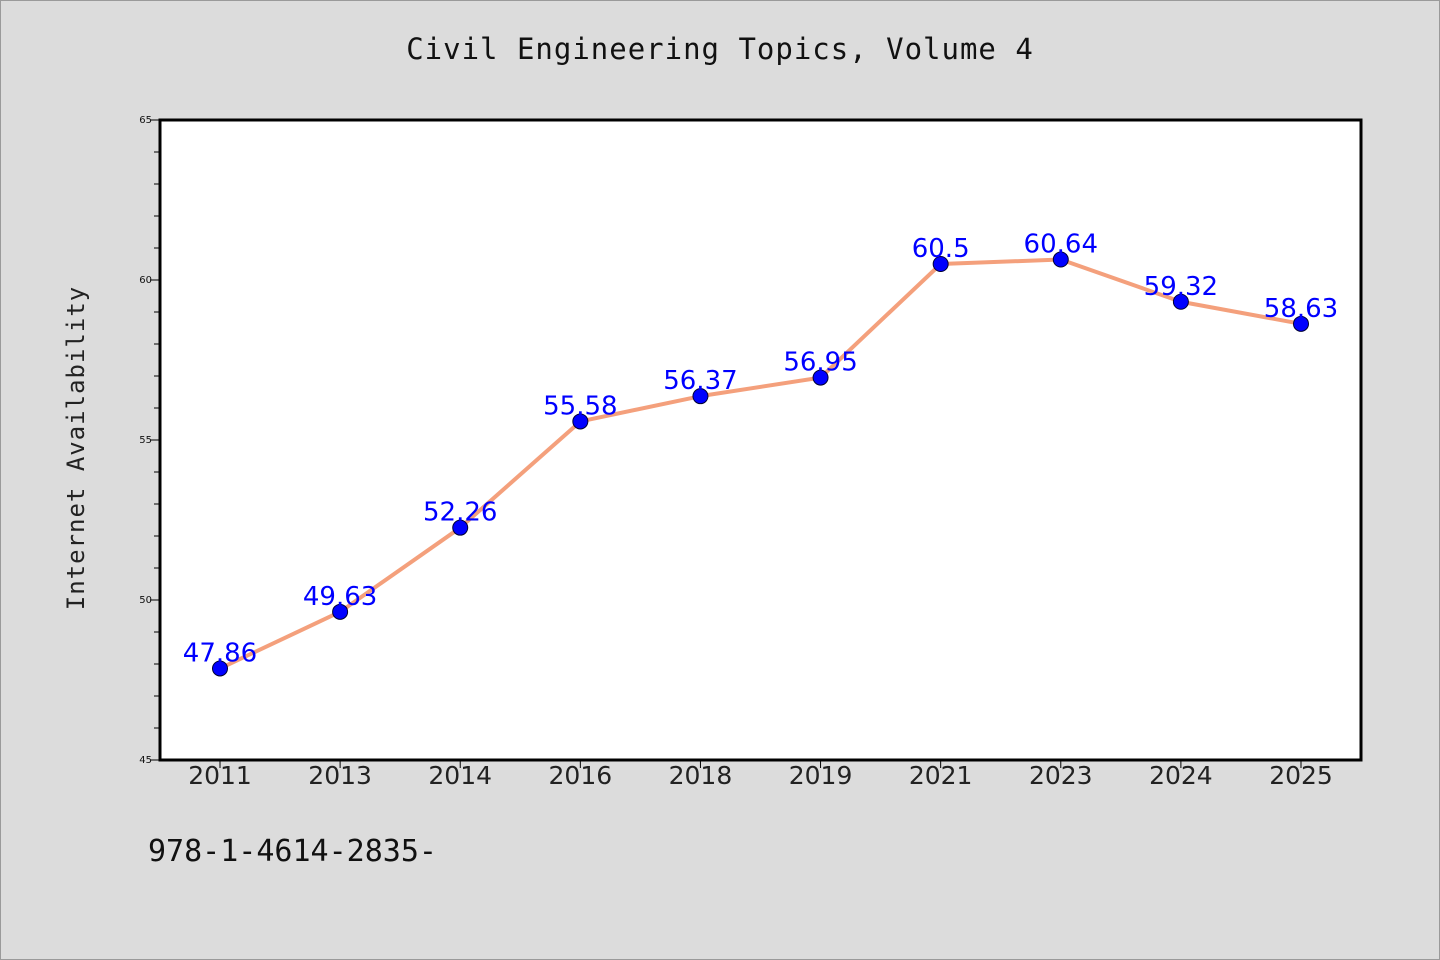 The image size is (1440, 960). Describe the element at coordinates (1301, 775) in the screenshot. I see `x-tick-label: 2025` at that location.